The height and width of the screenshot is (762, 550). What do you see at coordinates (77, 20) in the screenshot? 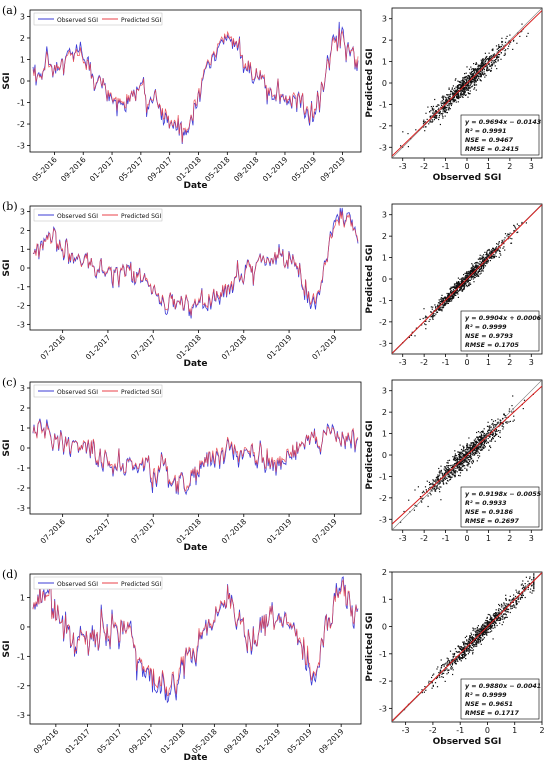
I see `legend-label-observed: Observed SGI` at bounding box center [77, 20].